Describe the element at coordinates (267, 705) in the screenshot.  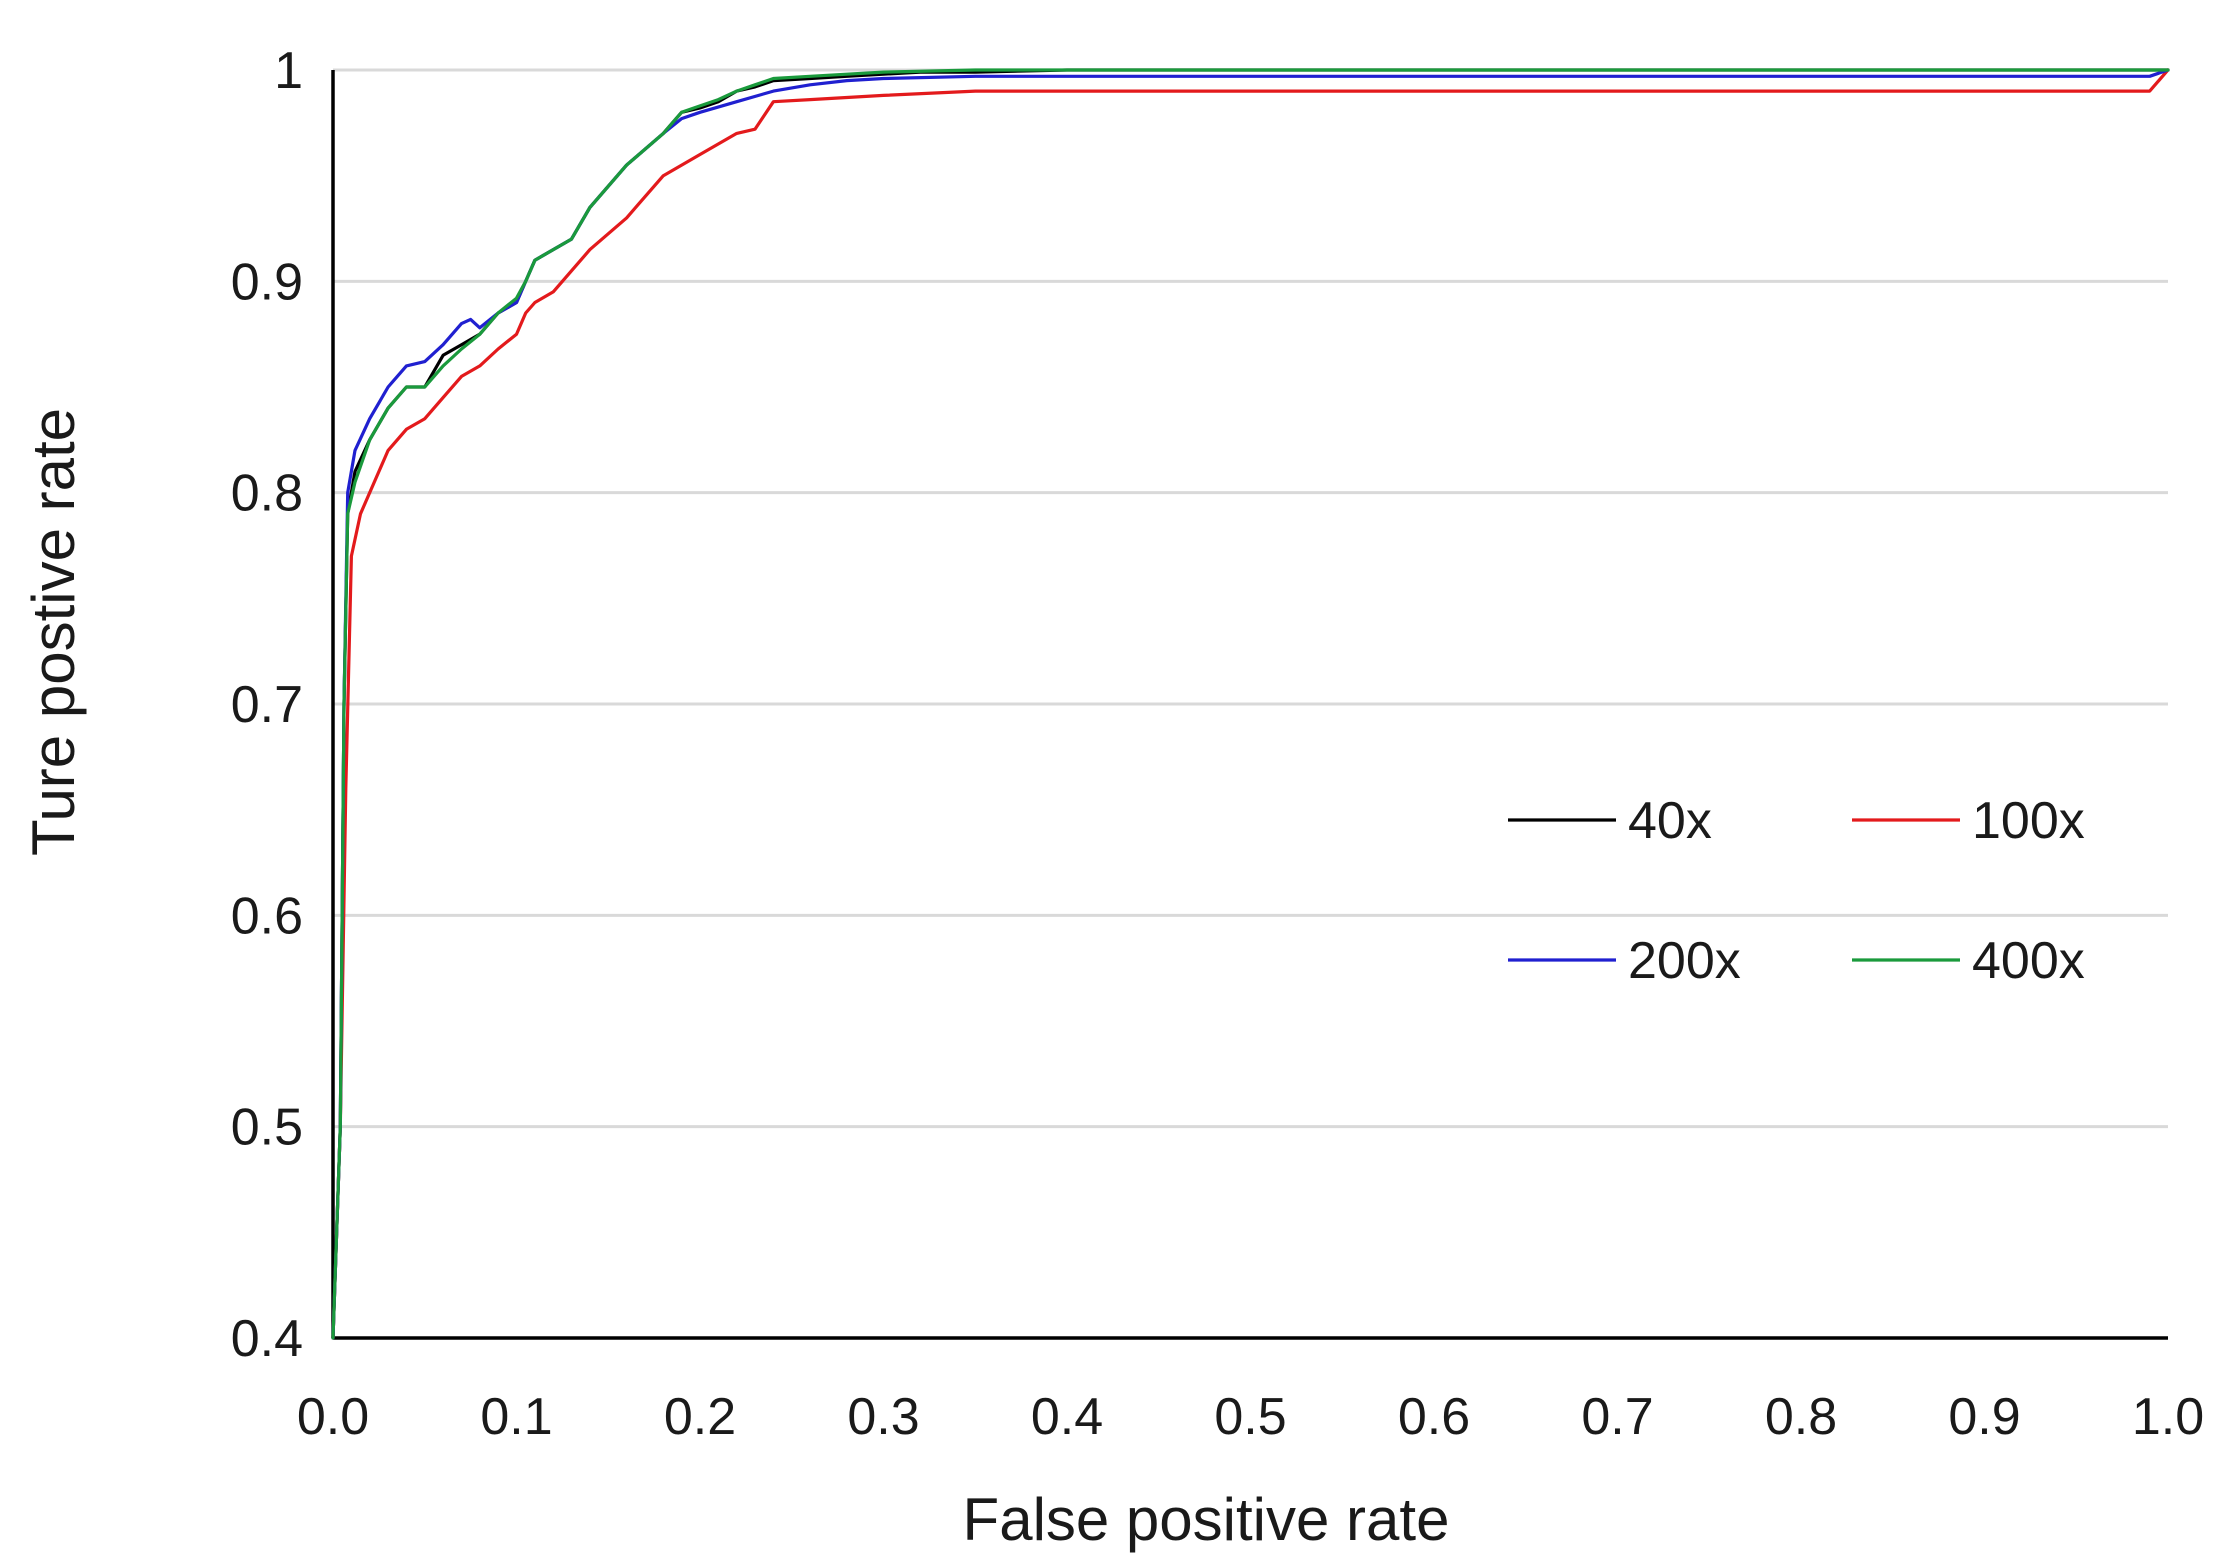
I see `y-tick-label: 0.7` at that location.